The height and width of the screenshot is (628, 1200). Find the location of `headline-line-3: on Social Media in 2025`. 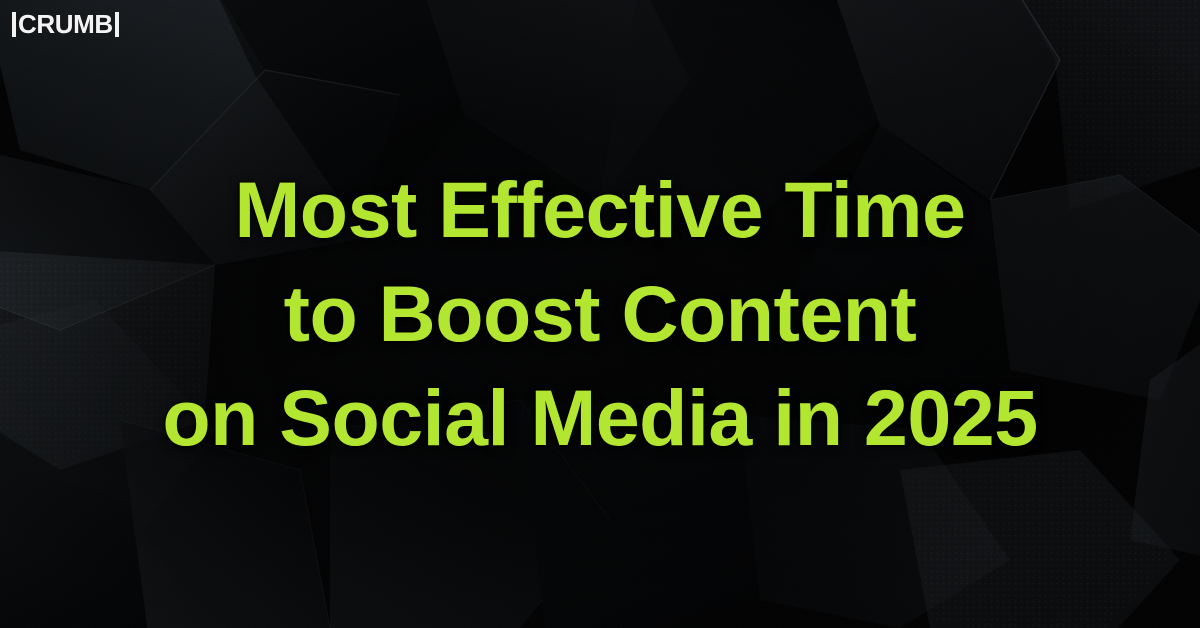

headline-line-3: on Social Media in 2025 is located at coordinates (600, 417).